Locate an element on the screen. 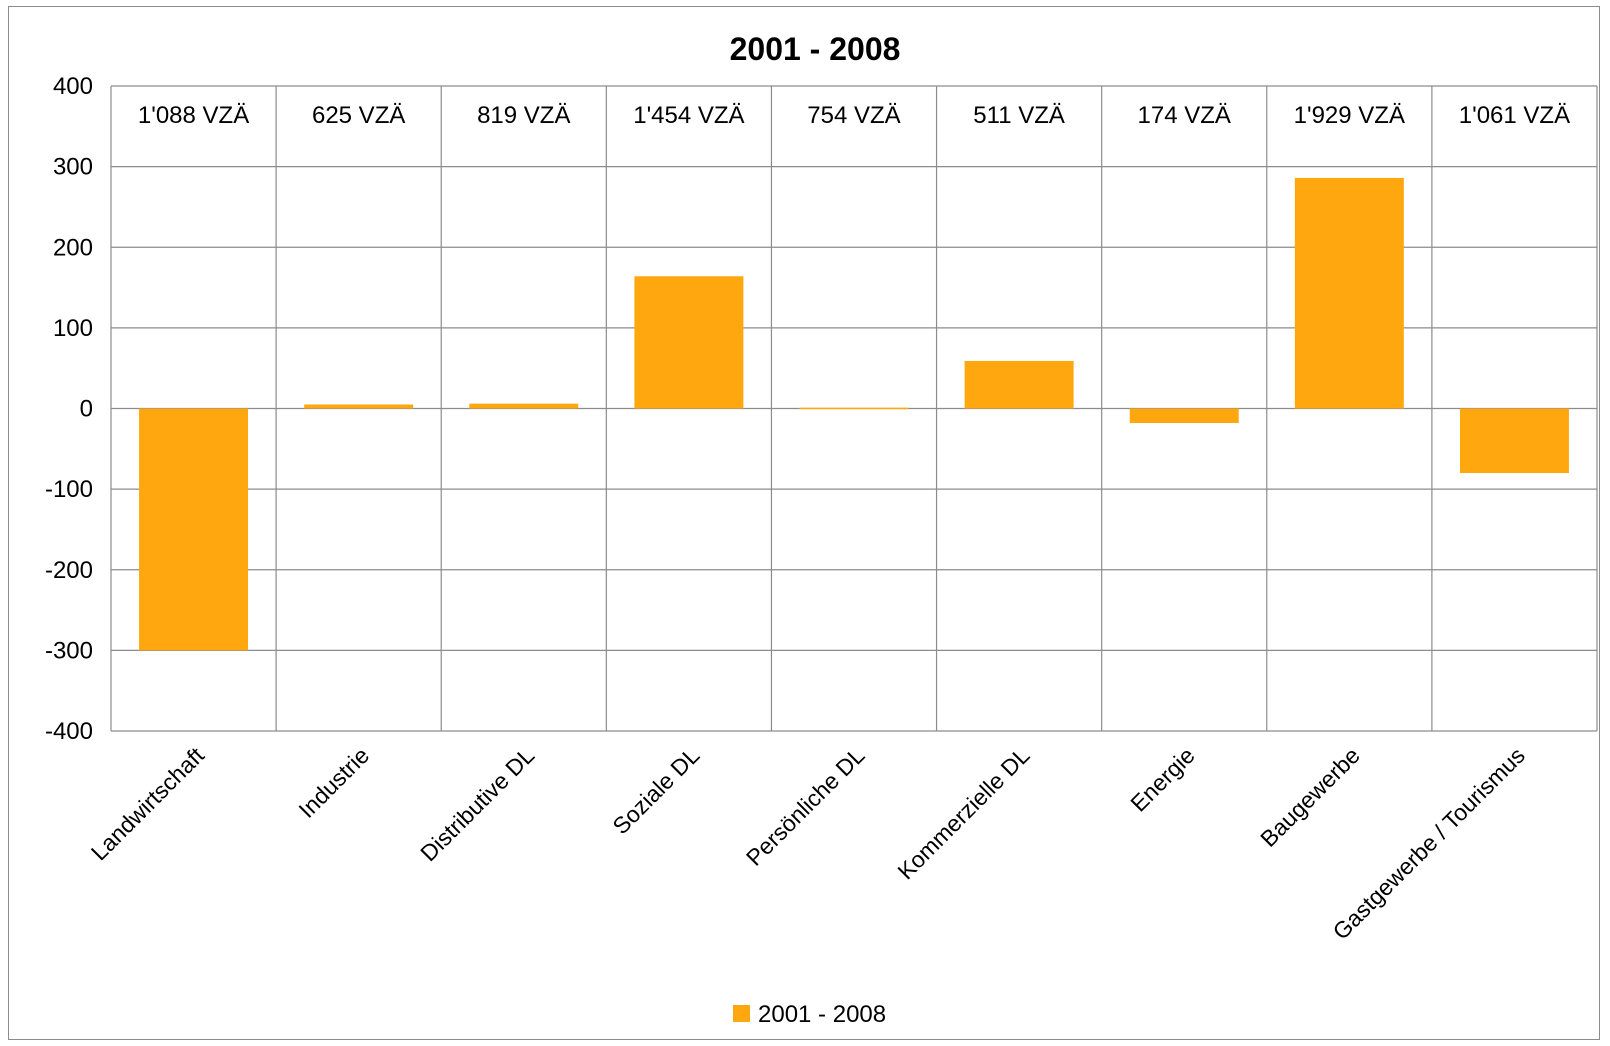 This screenshot has width=1610, height=1046. x-tick-label: Energie is located at coordinates (1162, 779).